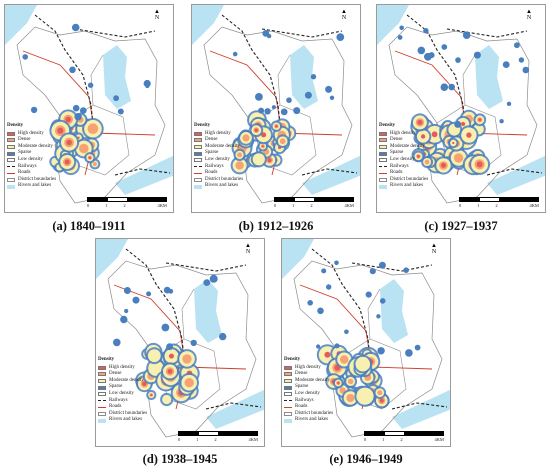 The height and width of the screenshot is (473, 550). I want to click on legend-label: Low density, so click(307, 393).